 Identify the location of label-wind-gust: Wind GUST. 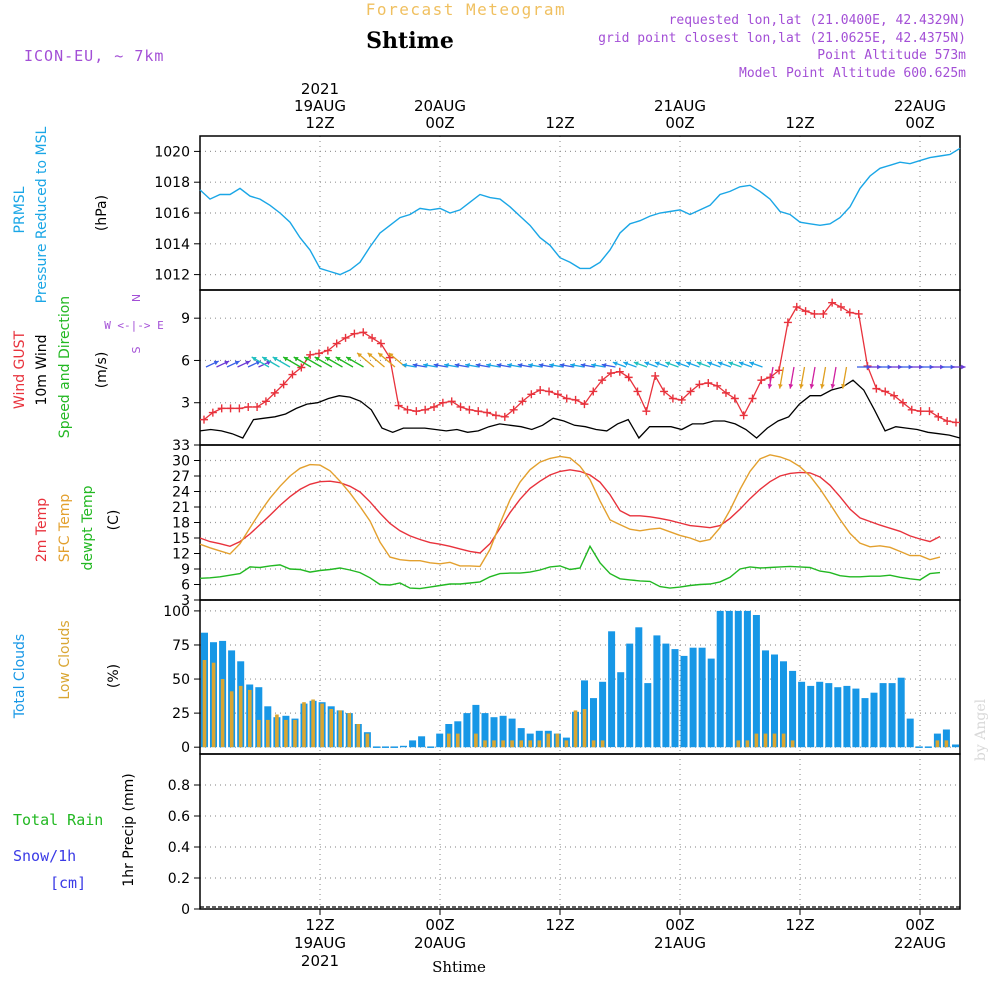
(20, 369).